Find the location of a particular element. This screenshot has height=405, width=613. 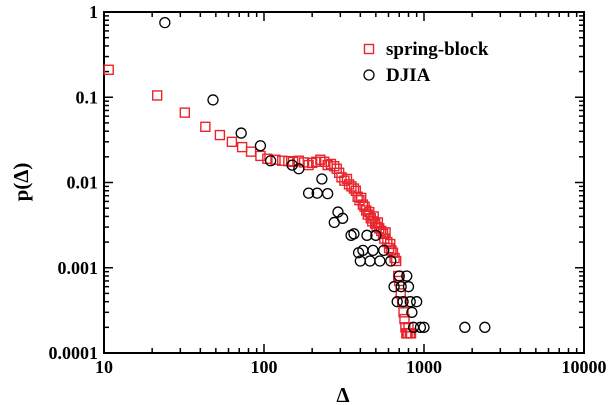

x-tick-label: 10000 is located at coordinates (584, 367).